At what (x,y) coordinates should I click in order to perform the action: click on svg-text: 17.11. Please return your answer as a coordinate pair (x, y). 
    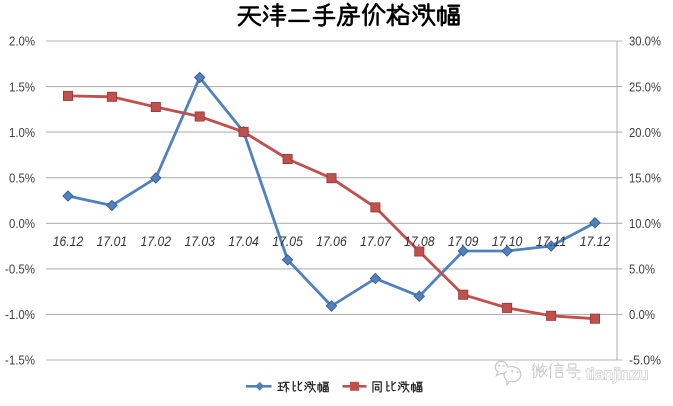
    Looking at the image, I should click on (551, 242).